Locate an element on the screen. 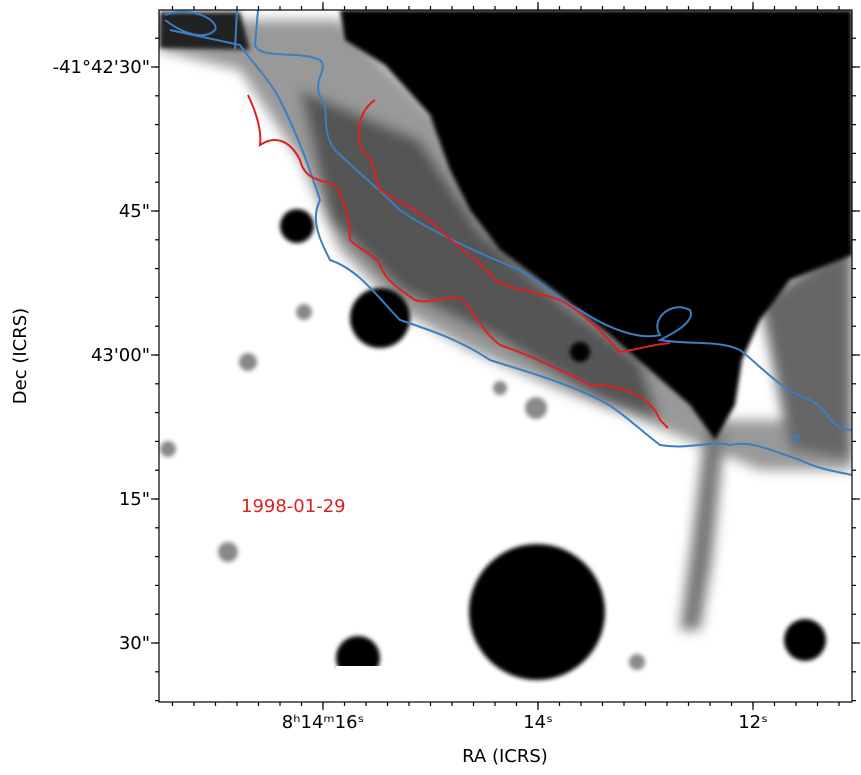 This screenshot has height=775, width=861. x-axis-label: RA (ICRS) is located at coordinates (505, 756).